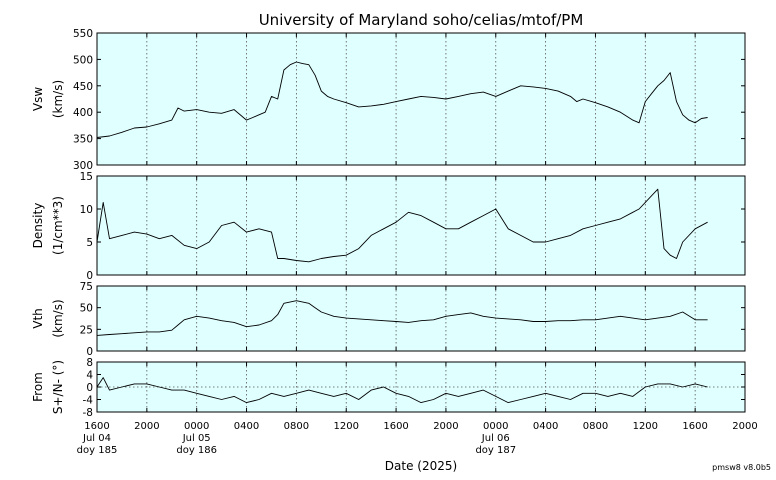 The height and width of the screenshot is (480, 776). Describe the element at coordinates (83, 166) in the screenshot. I see `y-tick-label: 300` at that location.